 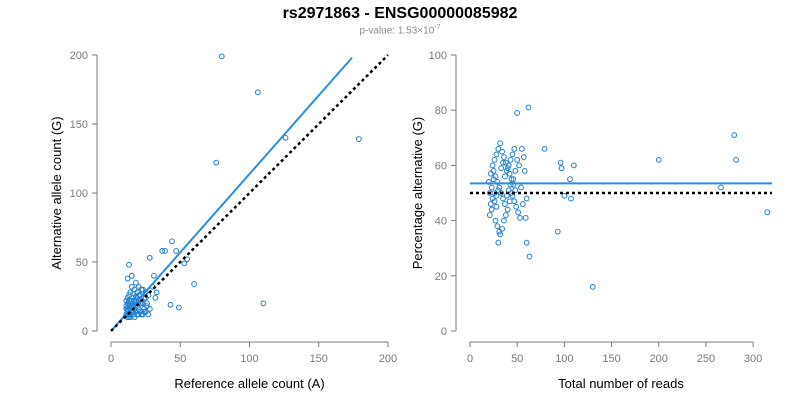 What do you see at coordinates (79, 125) in the screenshot?
I see `y-tick-label: 150` at bounding box center [79, 125].